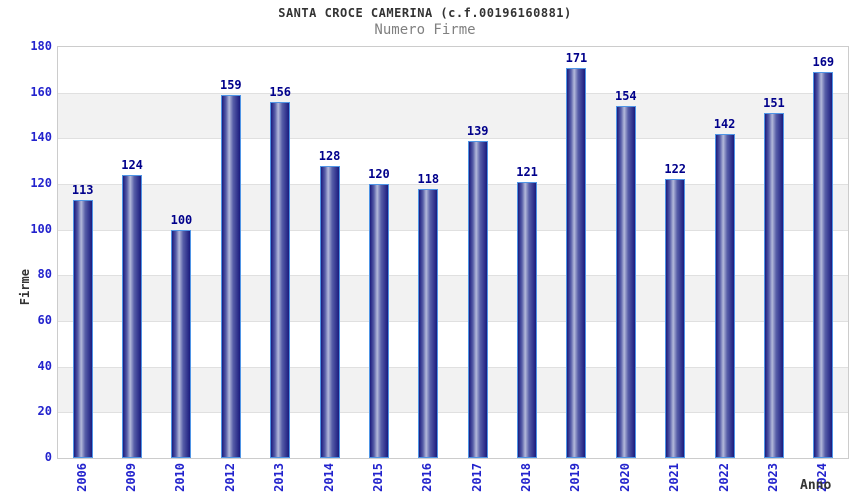  I want to click on y-tick-label: 60, so click(44, 320).